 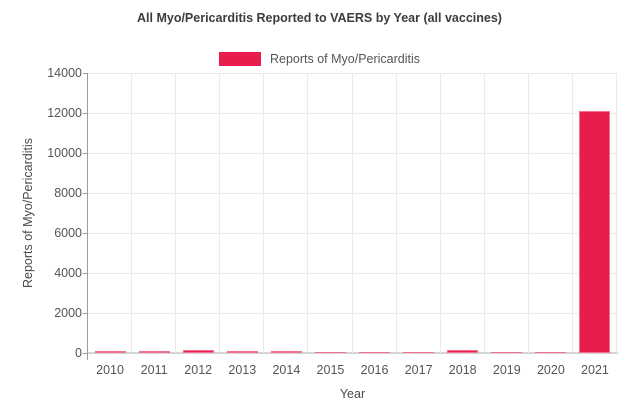 I want to click on bar-2015, so click(x=330, y=352).